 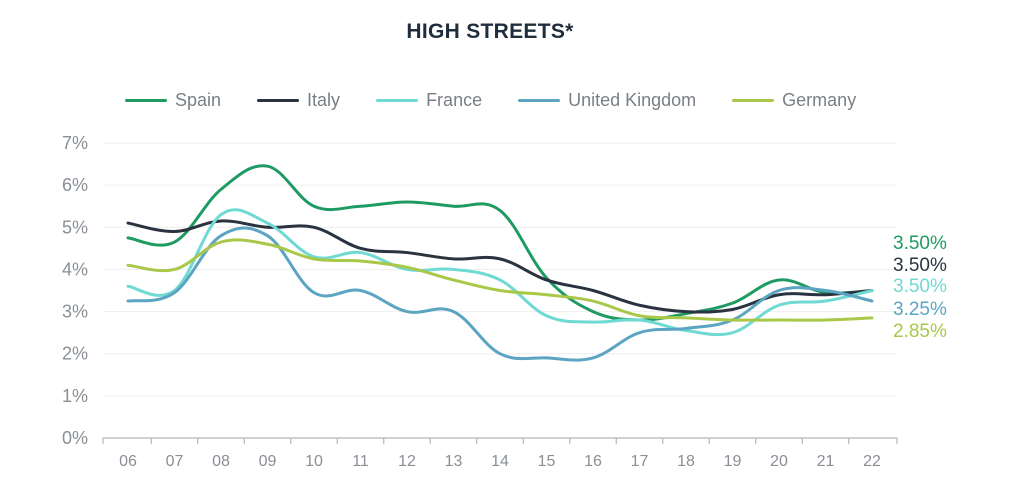 I want to click on series-line-germany, so click(x=500, y=280).